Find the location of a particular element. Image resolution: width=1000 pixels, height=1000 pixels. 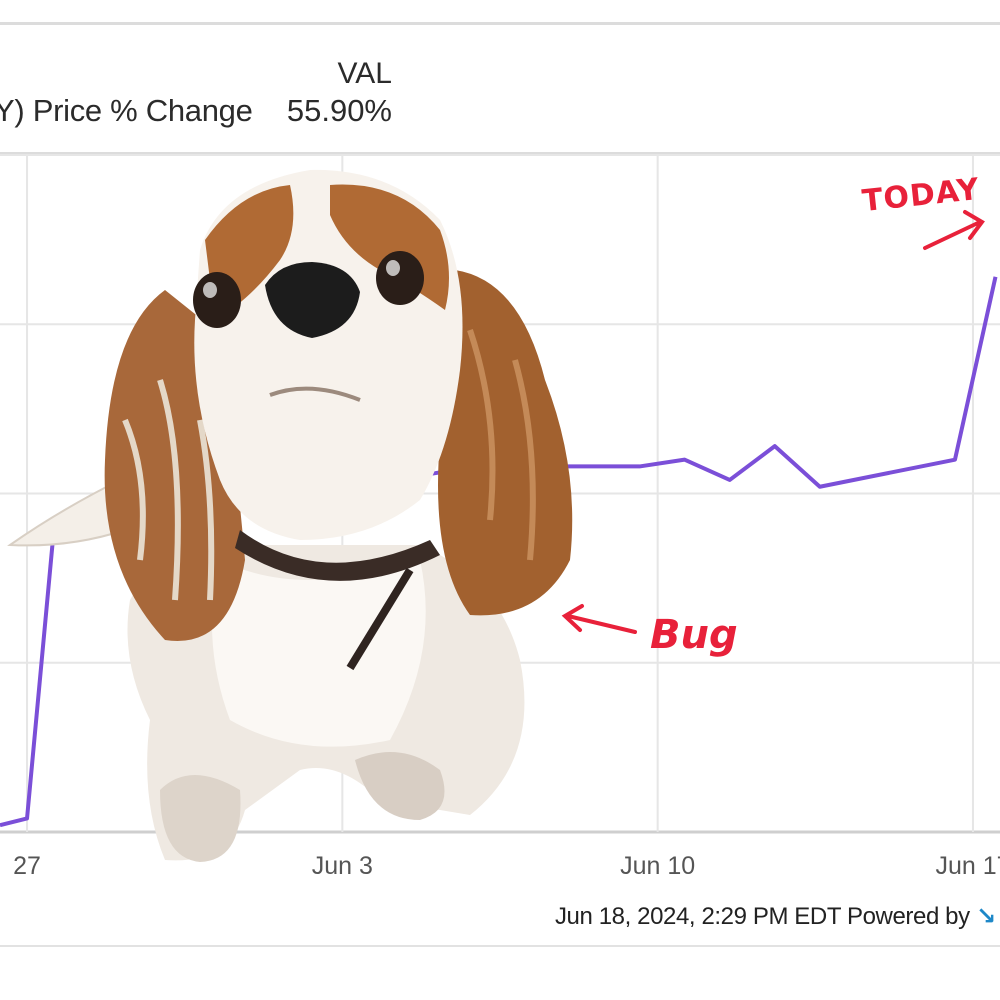

dog-right-ear is located at coordinates (505, 443).